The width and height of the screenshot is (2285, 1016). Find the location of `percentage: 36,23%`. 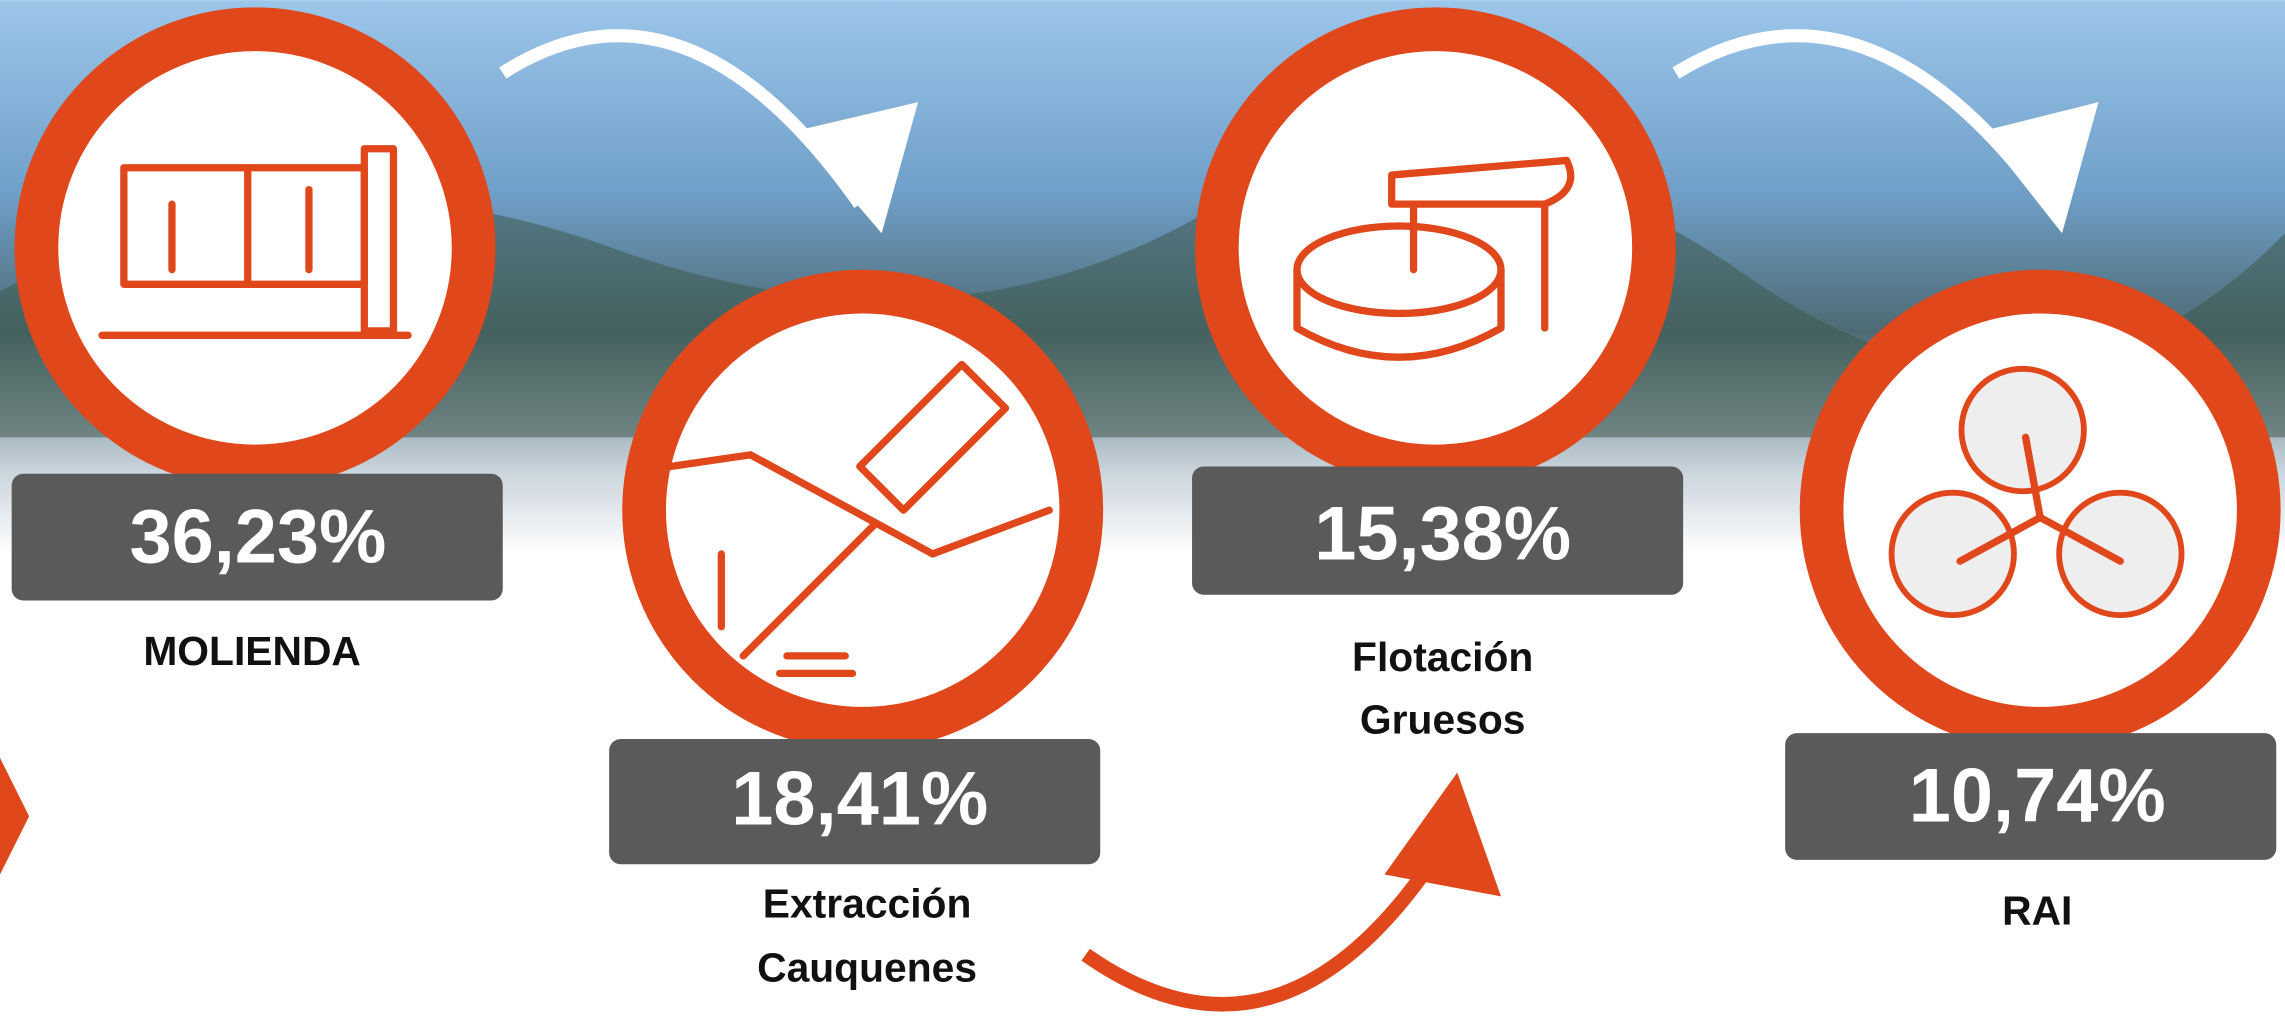

percentage: 36,23% is located at coordinates (257, 536).